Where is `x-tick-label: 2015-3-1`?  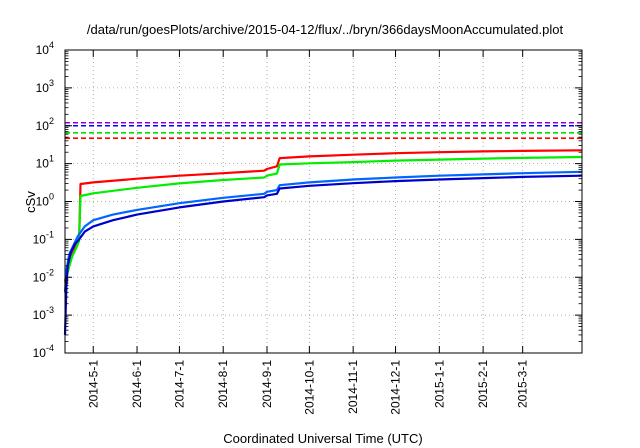
x-tick-label: 2015-3-1 is located at coordinates (523, 384).